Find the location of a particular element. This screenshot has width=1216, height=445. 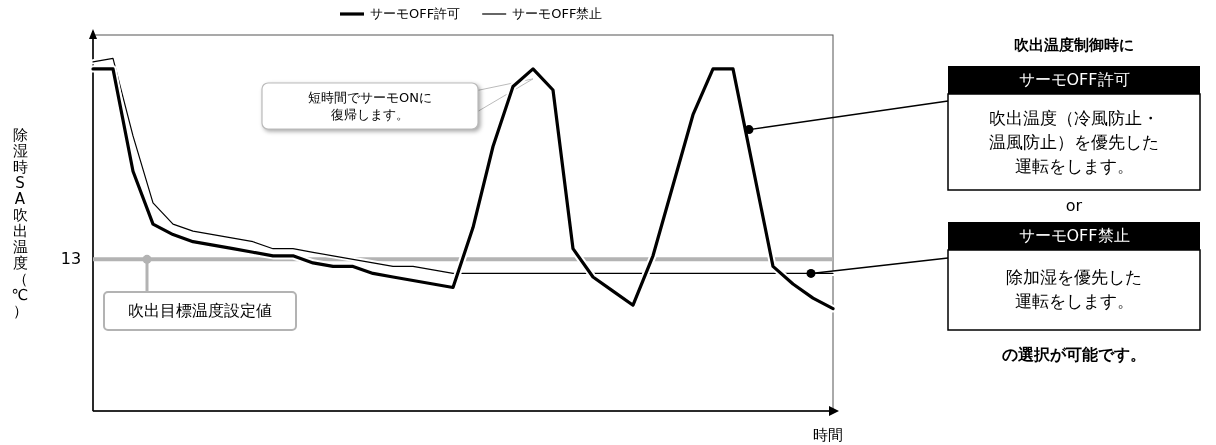

annotation: 短時間でサーモONに復帰します。 is located at coordinates (370, 105).